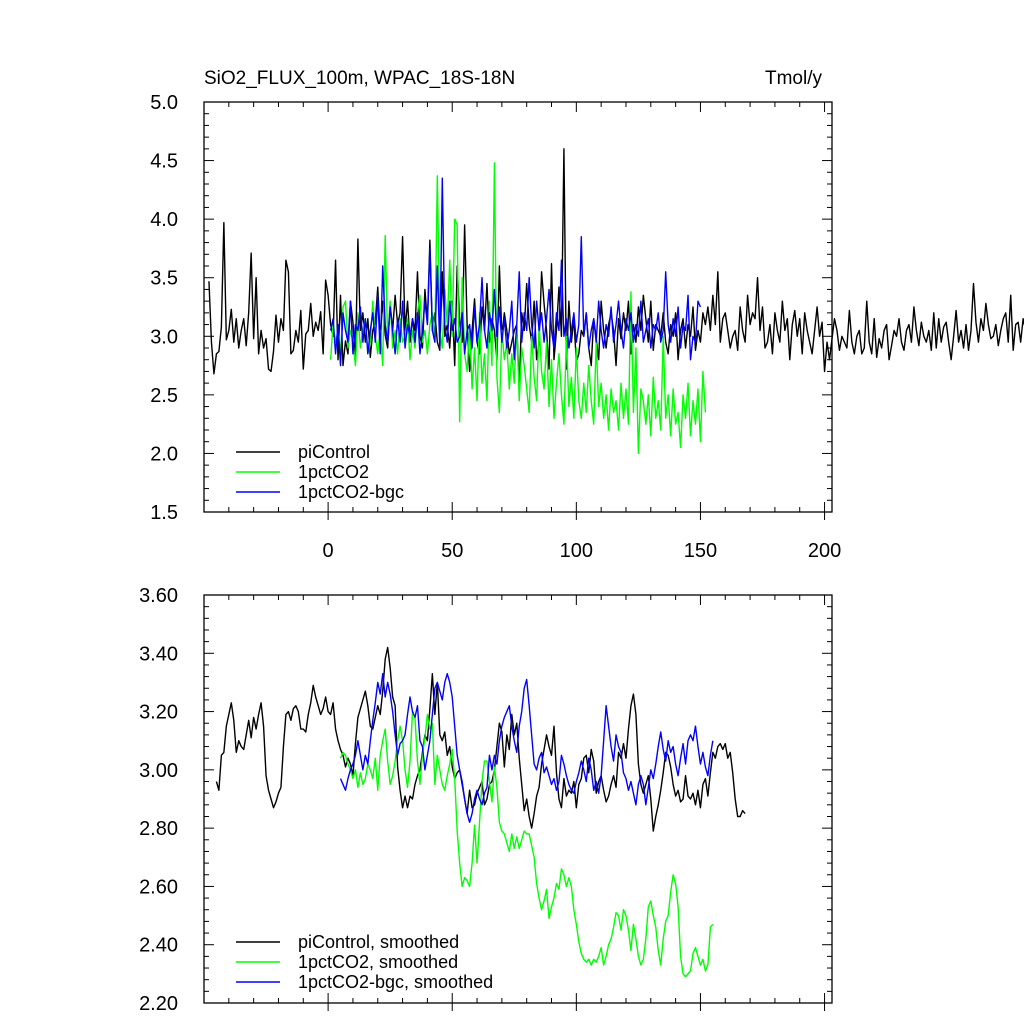 Image resolution: width=1024 pixels, height=1024 pixels. Describe the element at coordinates (164, 279) in the screenshot. I see `y-tick-label: 3.5` at that location.